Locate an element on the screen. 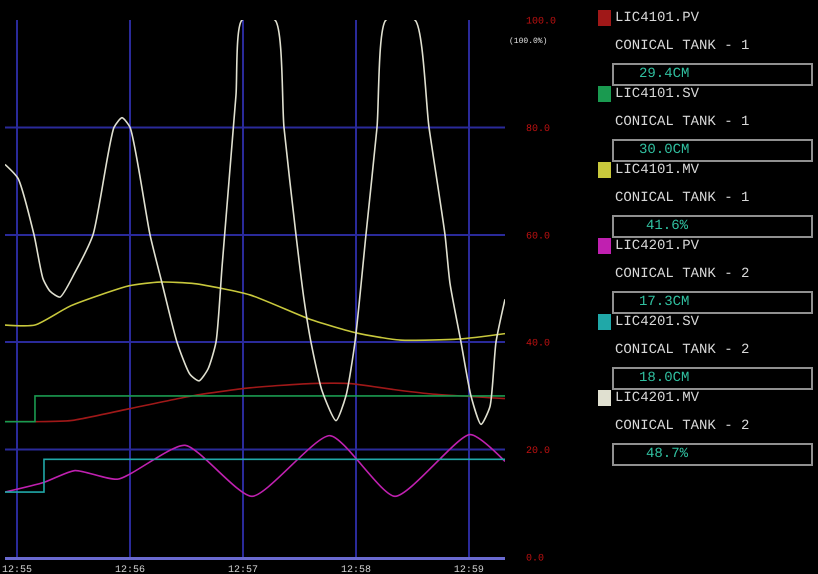 This screenshot has width=818, height=574. y-tick-label: 20.0 is located at coordinates (538, 452).